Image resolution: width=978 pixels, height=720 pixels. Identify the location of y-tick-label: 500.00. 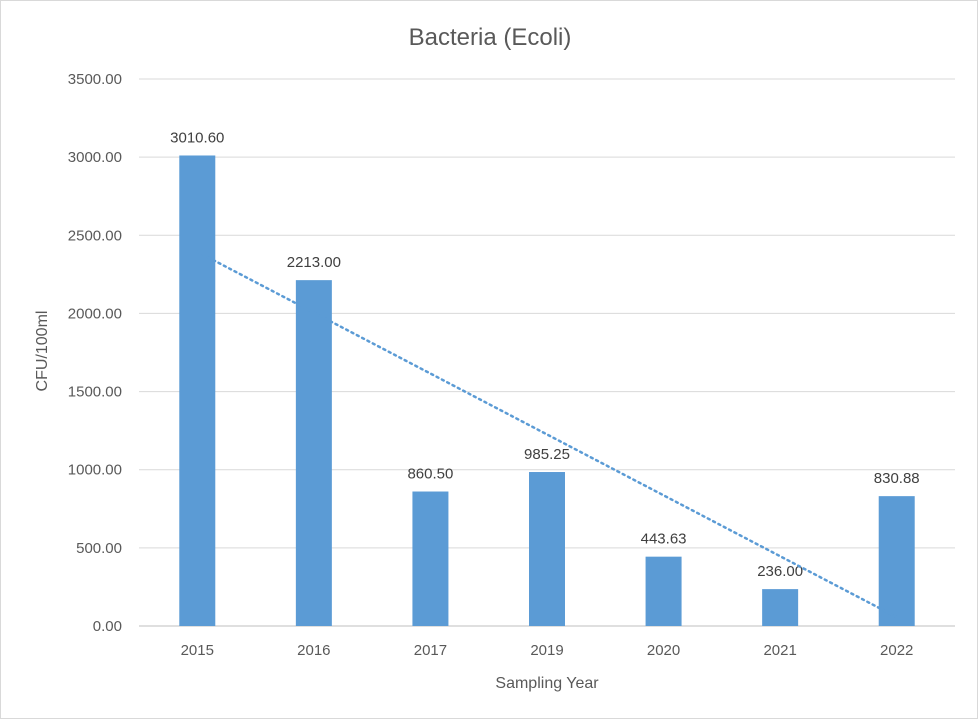
(99, 548).